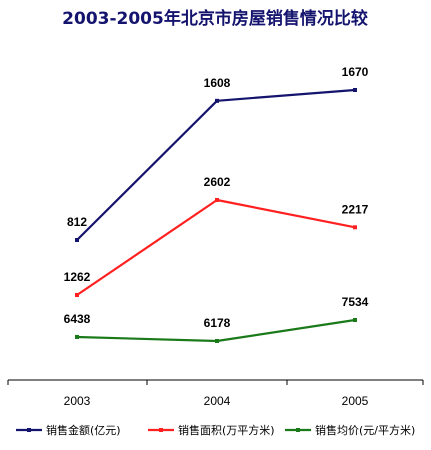 The width and height of the screenshot is (431, 450). Describe the element at coordinates (77, 401) in the screenshot. I see `x-tick-label: 2003` at that location.